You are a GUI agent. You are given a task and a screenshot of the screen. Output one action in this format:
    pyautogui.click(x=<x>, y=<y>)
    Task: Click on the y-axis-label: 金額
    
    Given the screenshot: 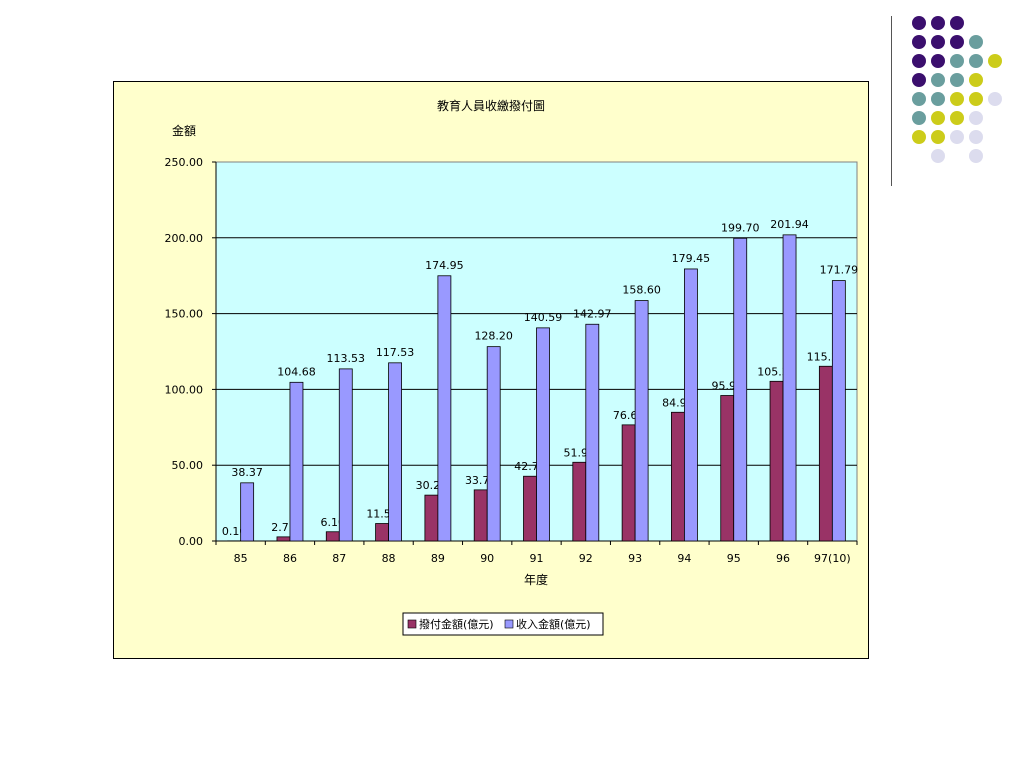 What is the action you would take?
    pyautogui.click(x=184, y=130)
    